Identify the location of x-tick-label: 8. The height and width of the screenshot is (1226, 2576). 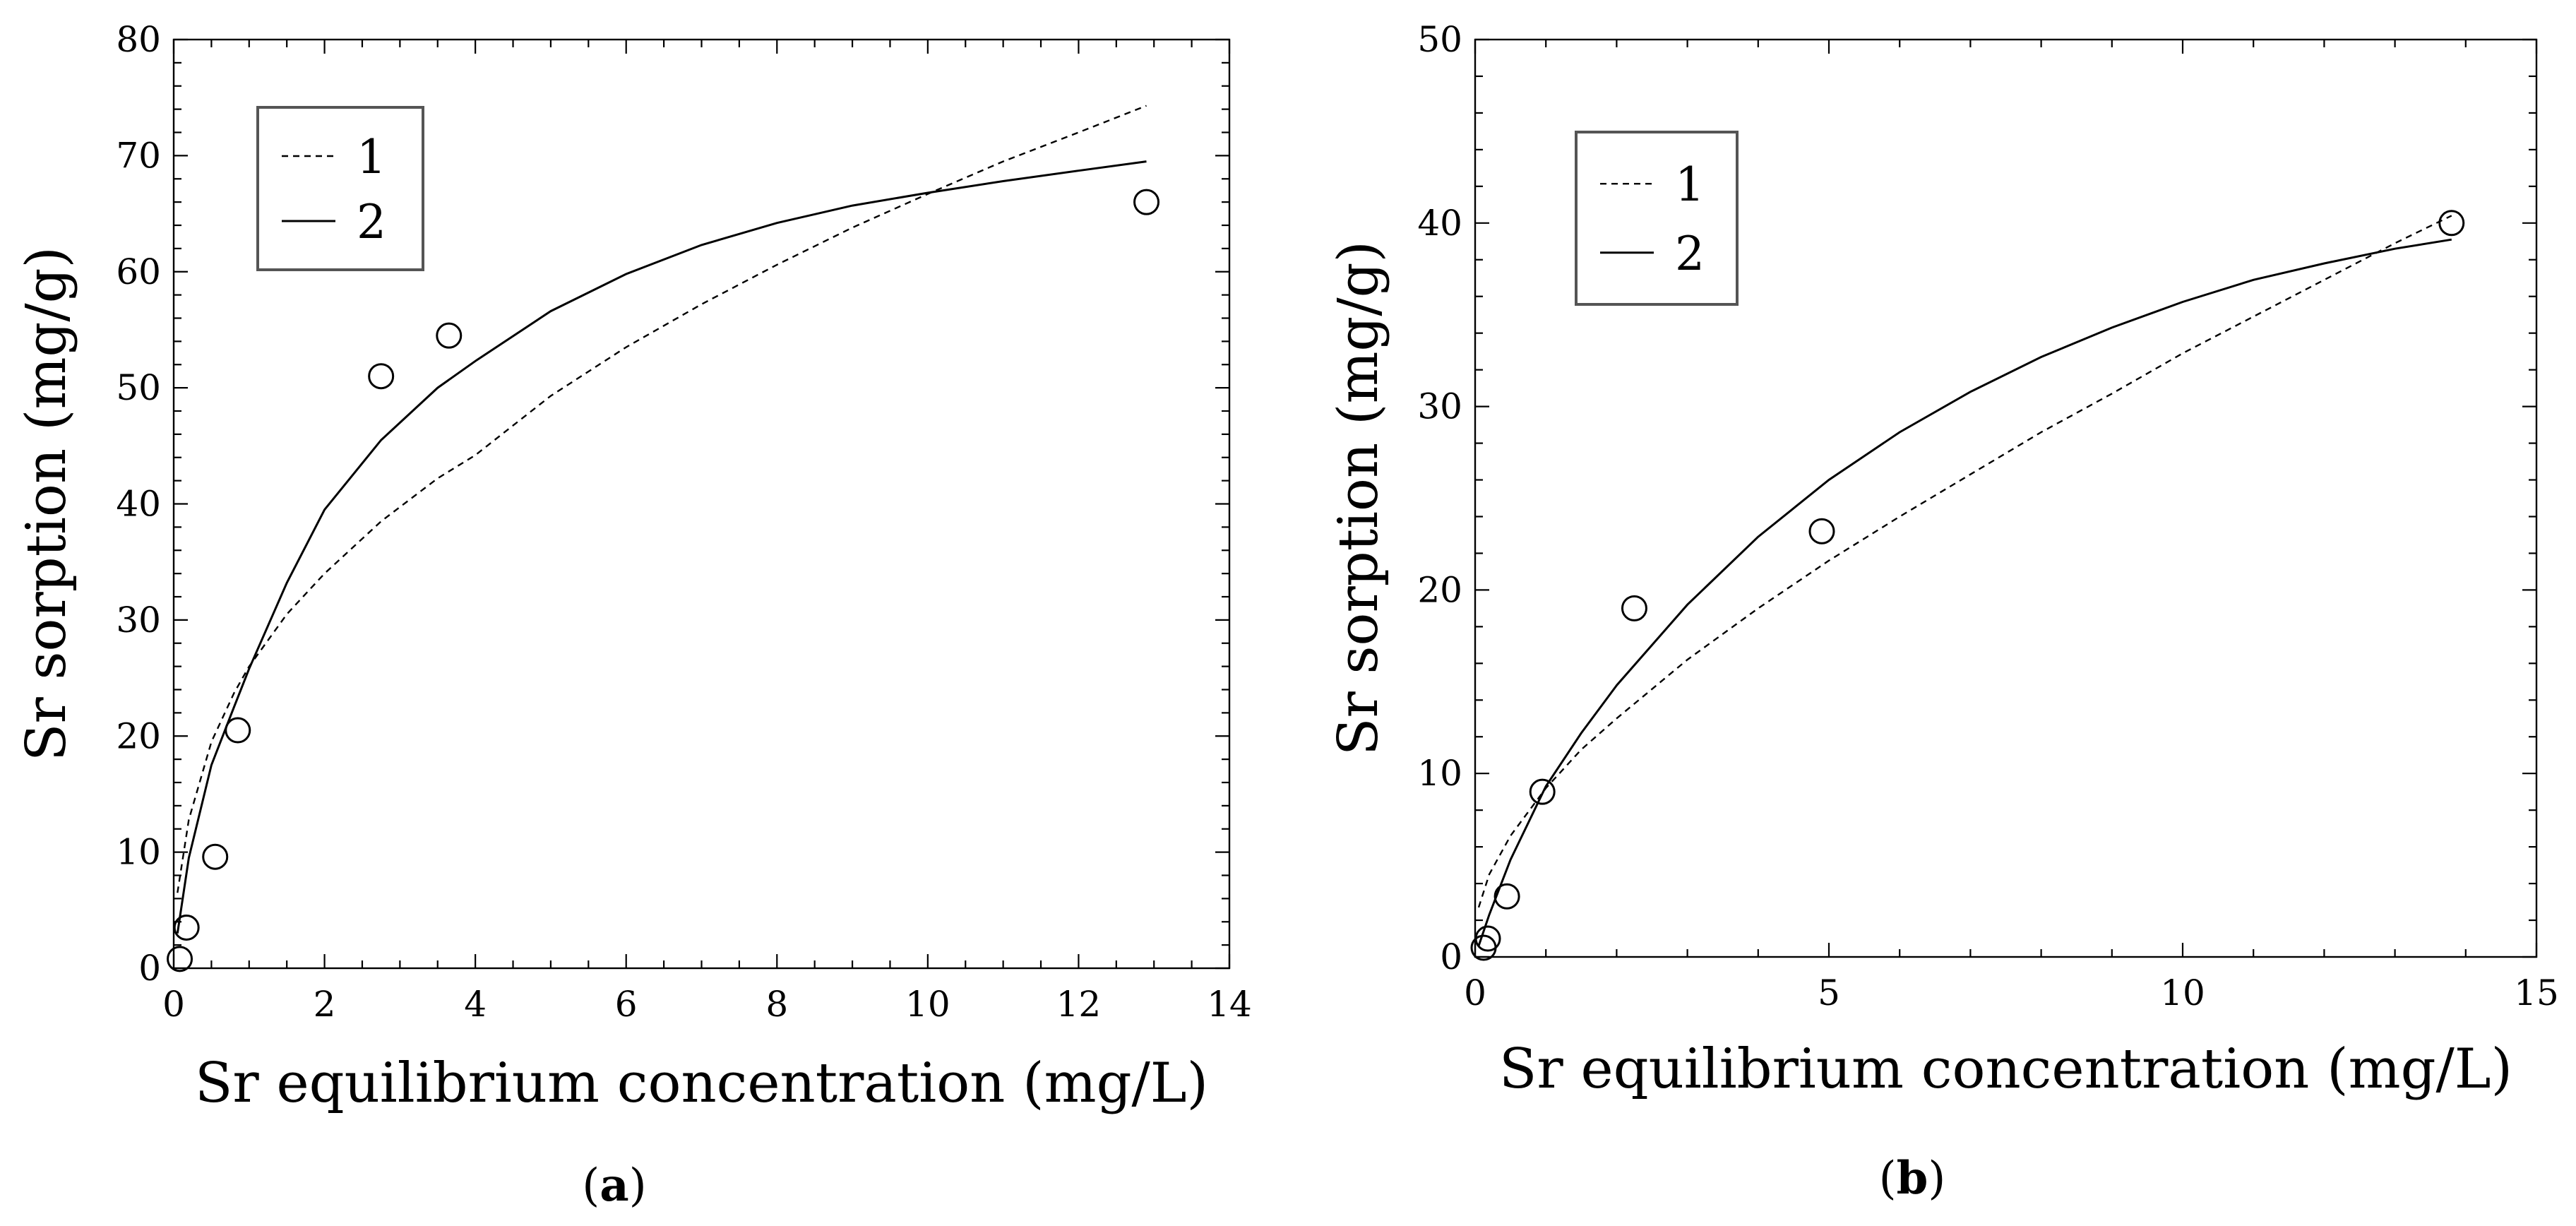
(776, 1005).